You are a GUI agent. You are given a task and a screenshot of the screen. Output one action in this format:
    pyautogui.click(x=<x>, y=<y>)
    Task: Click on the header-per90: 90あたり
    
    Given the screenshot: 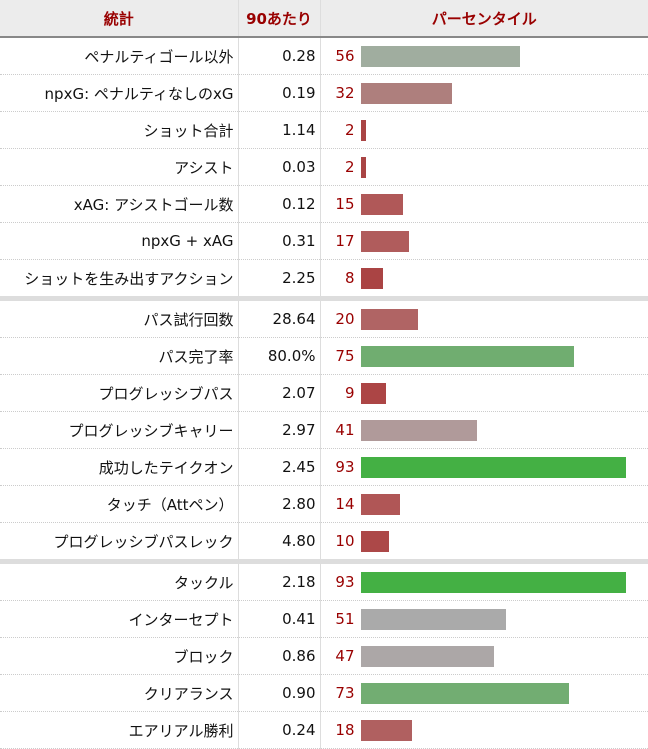 What is the action you would take?
    pyautogui.click(x=279, y=19)
    